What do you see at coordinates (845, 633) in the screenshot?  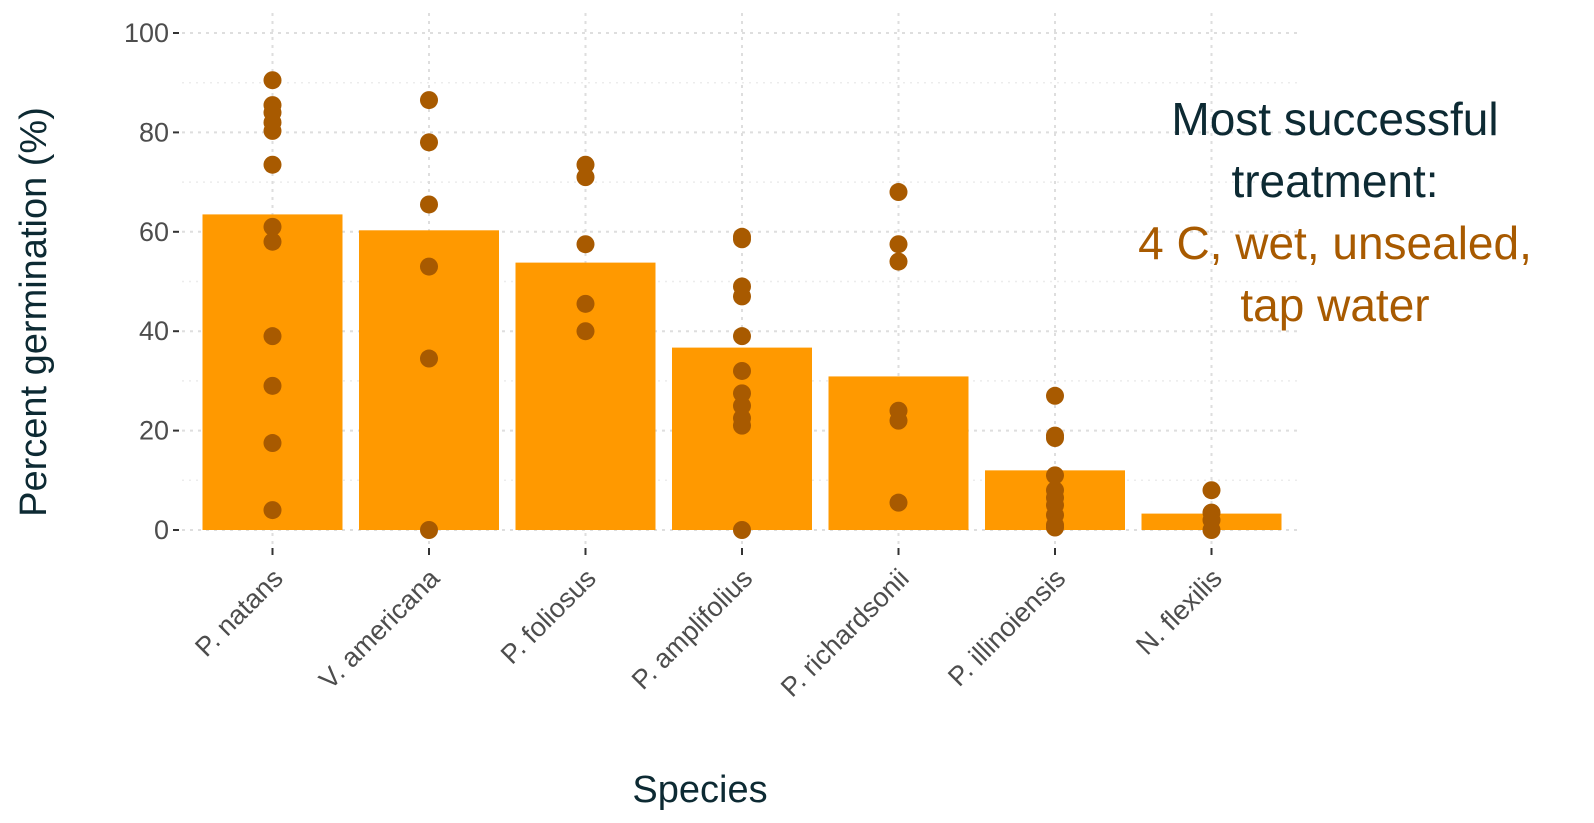 I see `x-tick-label: P. richardsonii` at bounding box center [845, 633].